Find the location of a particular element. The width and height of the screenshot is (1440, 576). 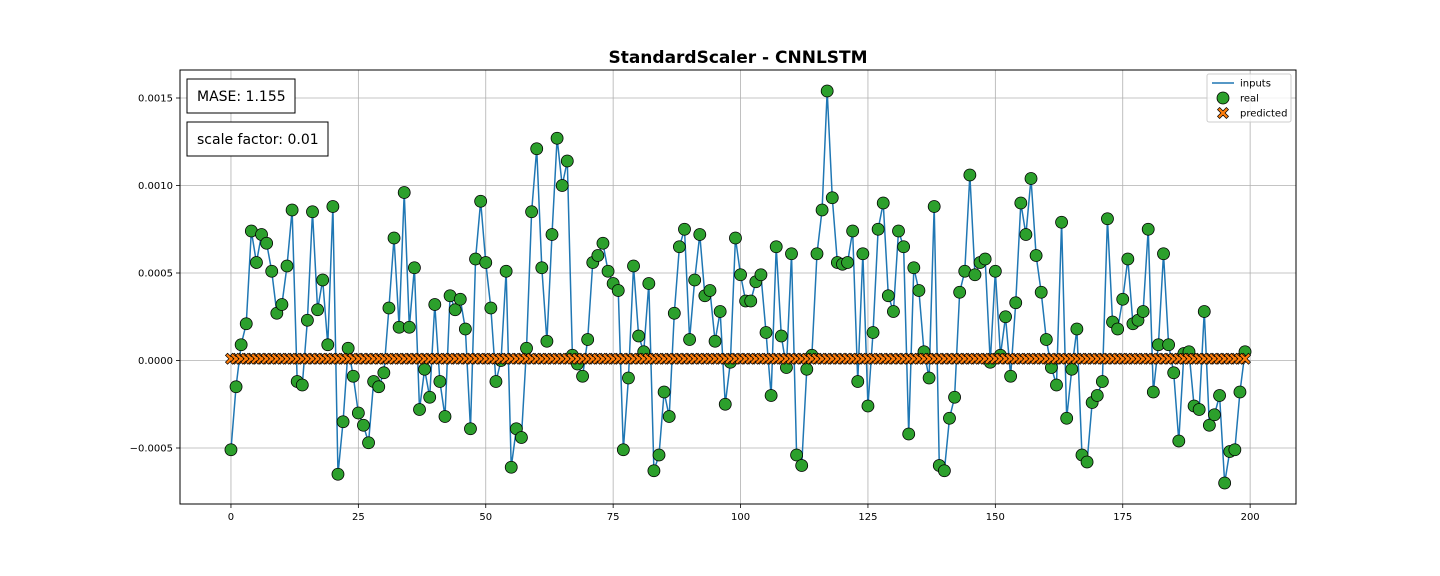

legend-label: predicted is located at coordinates (1263, 114).